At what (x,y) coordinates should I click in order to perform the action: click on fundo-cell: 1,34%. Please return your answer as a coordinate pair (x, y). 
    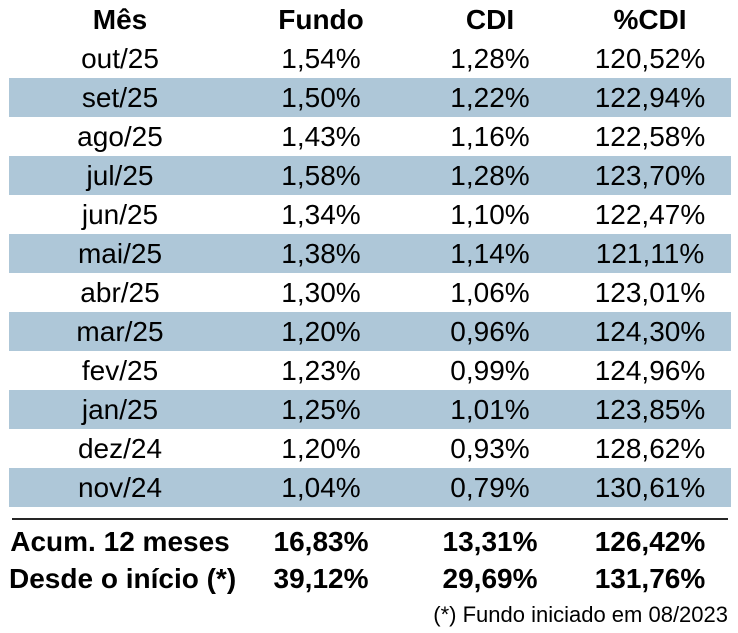
    Looking at the image, I should click on (321, 214).